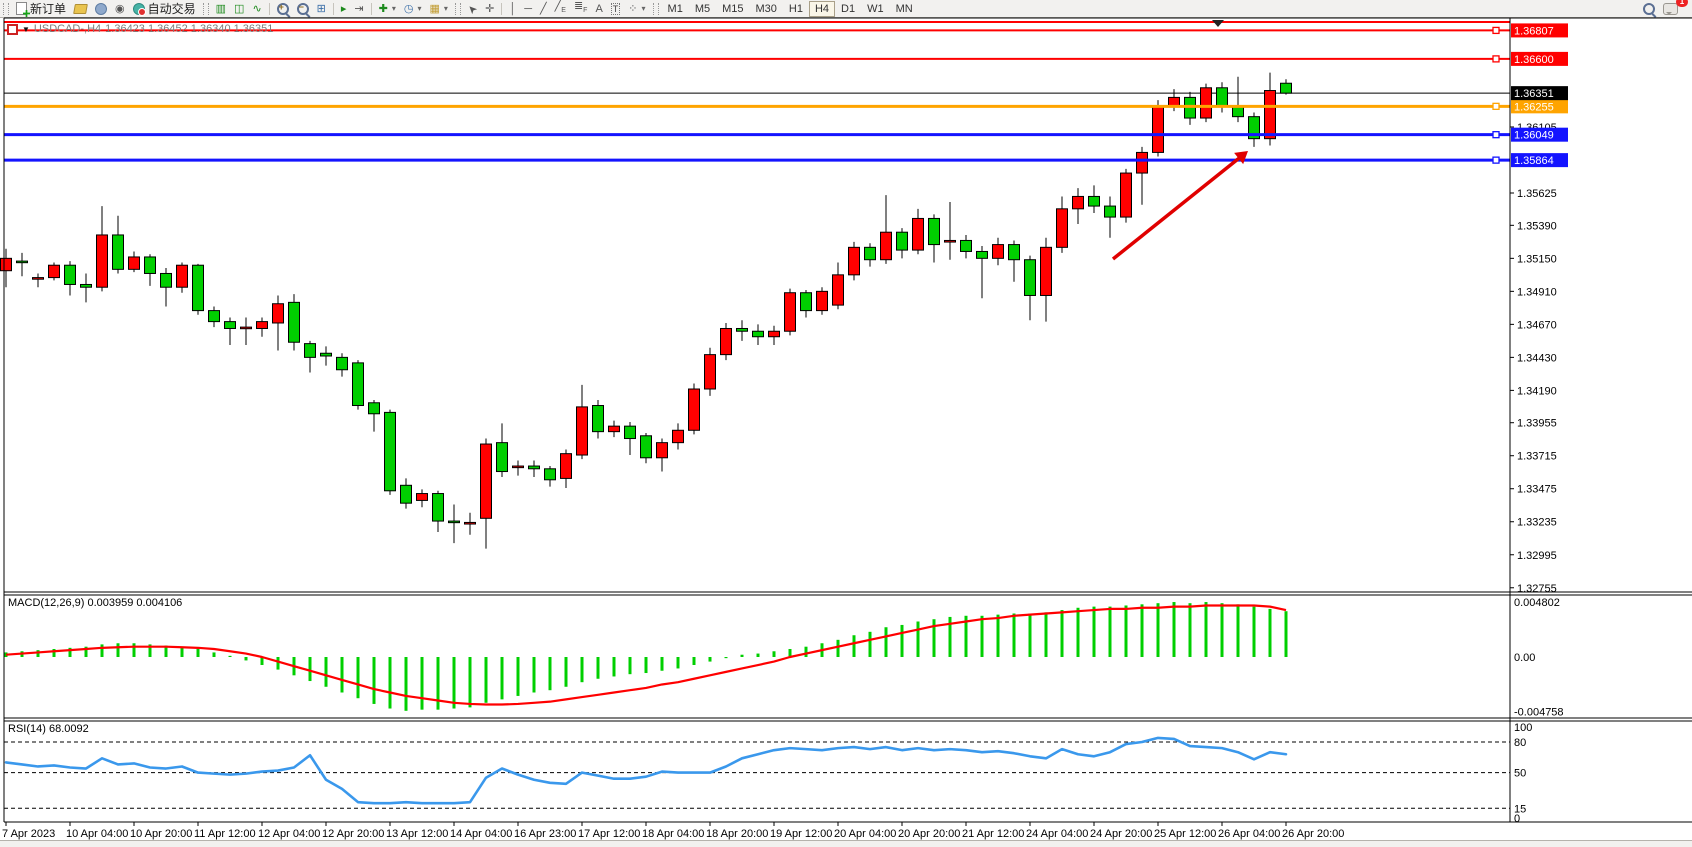 Image resolution: width=1692 pixels, height=847 pixels. What do you see at coordinates (80, 9) in the screenshot?
I see `highlight-button` at bounding box center [80, 9].